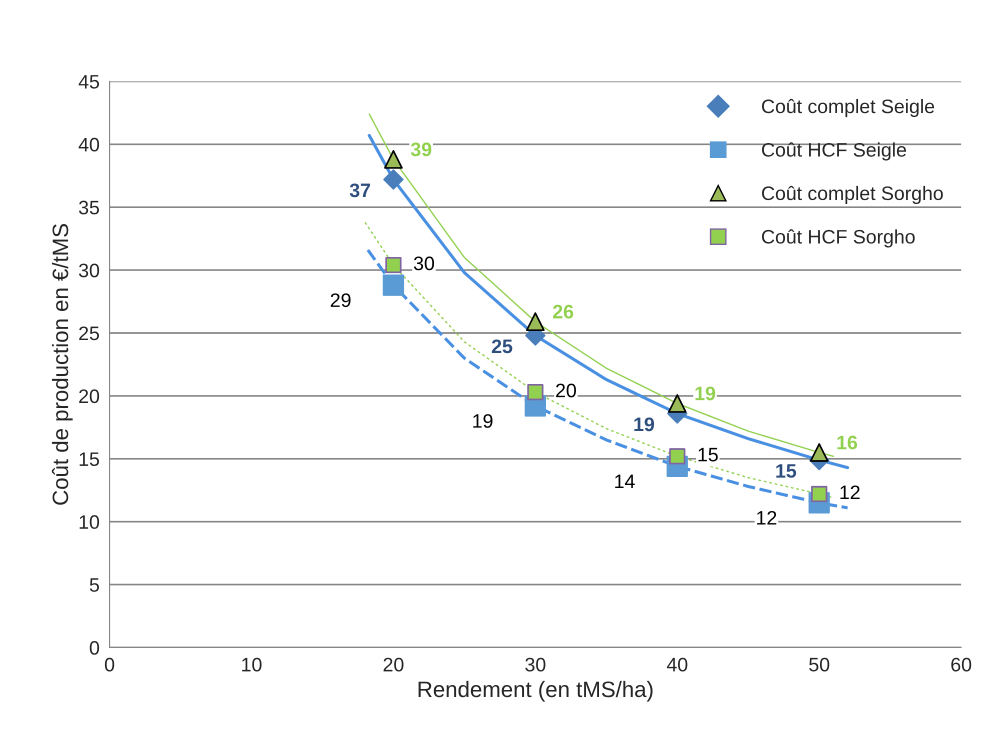 Image resolution: width=996 pixels, height=740 pixels. What do you see at coordinates (535, 691) in the screenshot?
I see `x-axis-title: Rendement (en tMS/ha)` at bounding box center [535, 691].